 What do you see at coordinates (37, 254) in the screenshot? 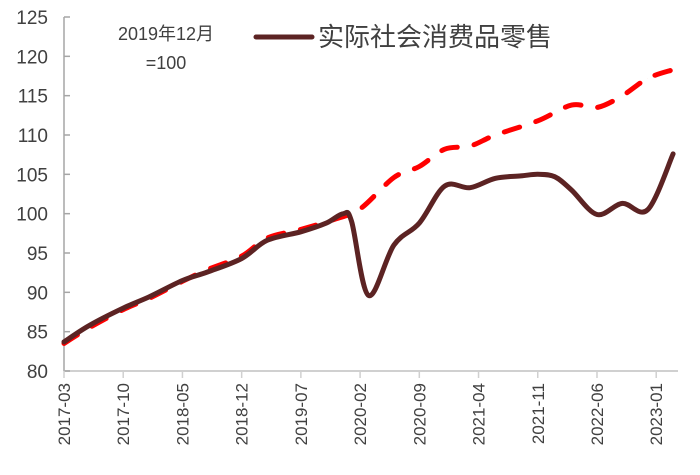
I see `y-tick-label: 95` at bounding box center [37, 254].